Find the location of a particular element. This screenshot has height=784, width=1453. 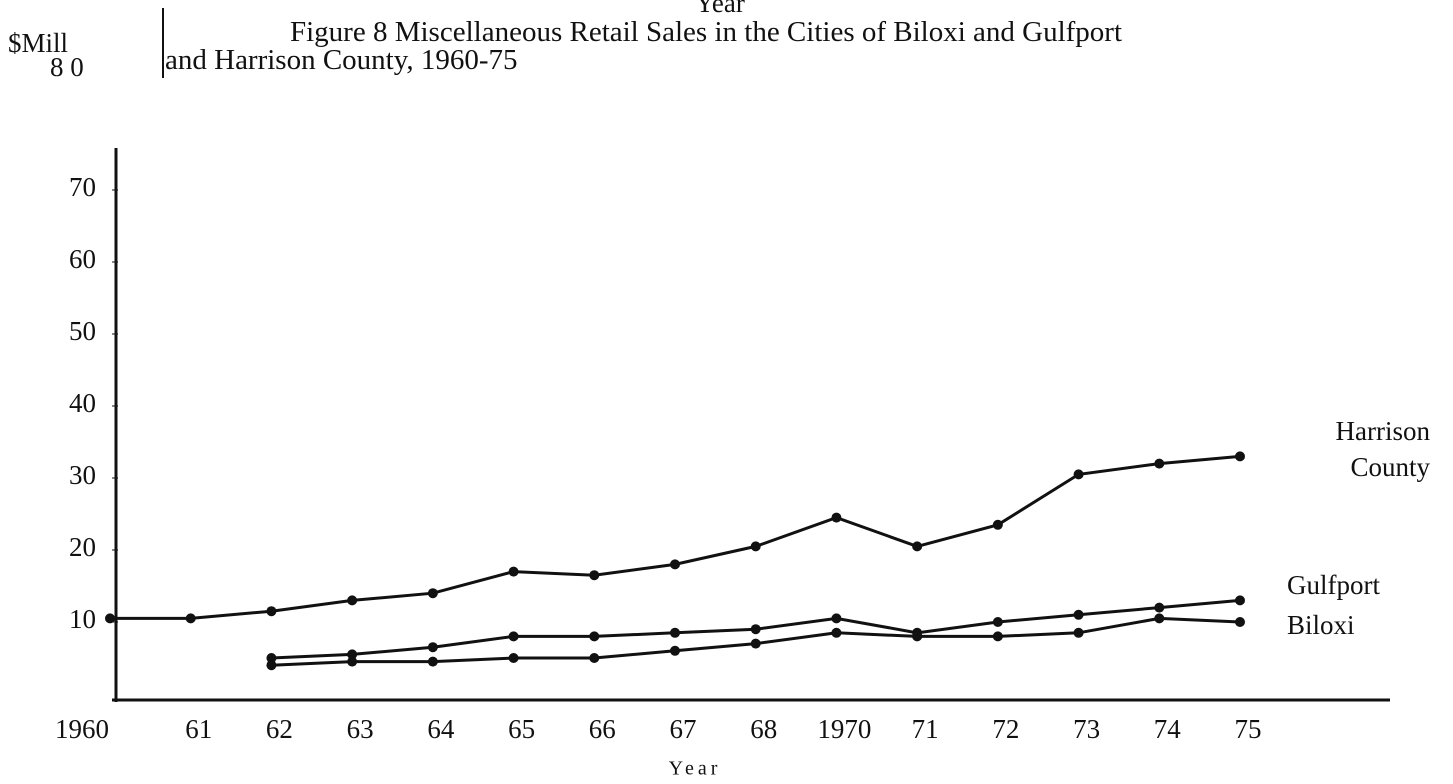

y-tick-label: 60 is located at coordinates (82, 259).